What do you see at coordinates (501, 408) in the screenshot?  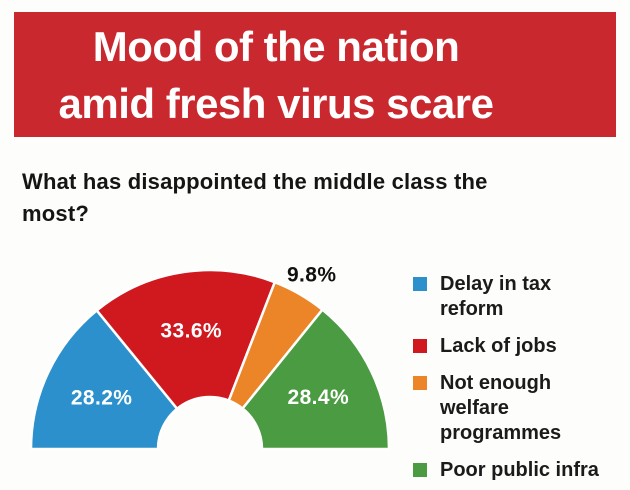 I see `legend-label: Not enough welfare programmes` at bounding box center [501, 408].